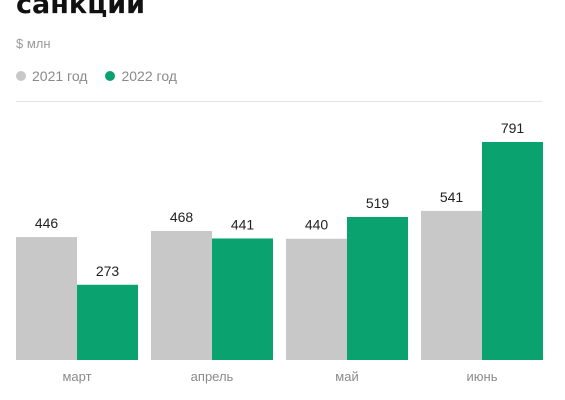  What do you see at coordinates (60, 76) in the screenshot?
I see `legend-label-2021: 2021 год` at bounding box center [60, 76].